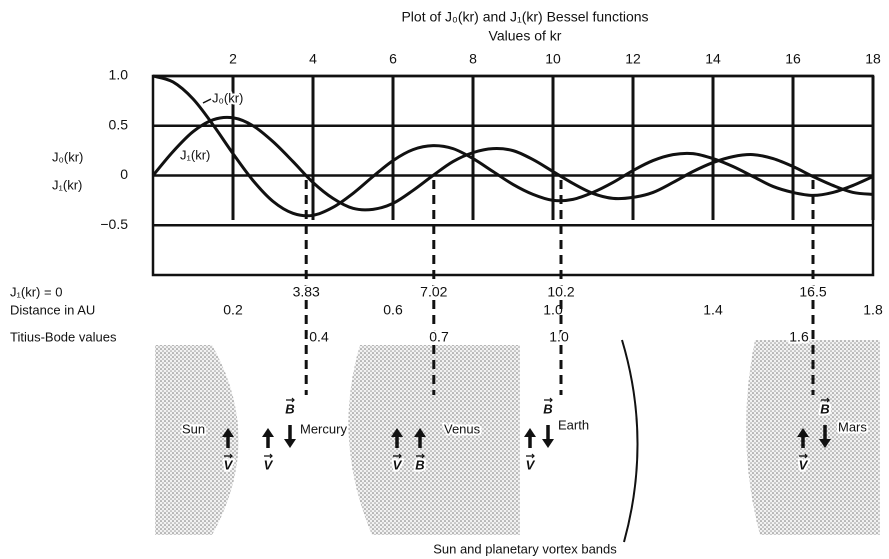 The image size is (889, 559). I want to click on y-axis-label: J₁(kr), so click(67, 184).